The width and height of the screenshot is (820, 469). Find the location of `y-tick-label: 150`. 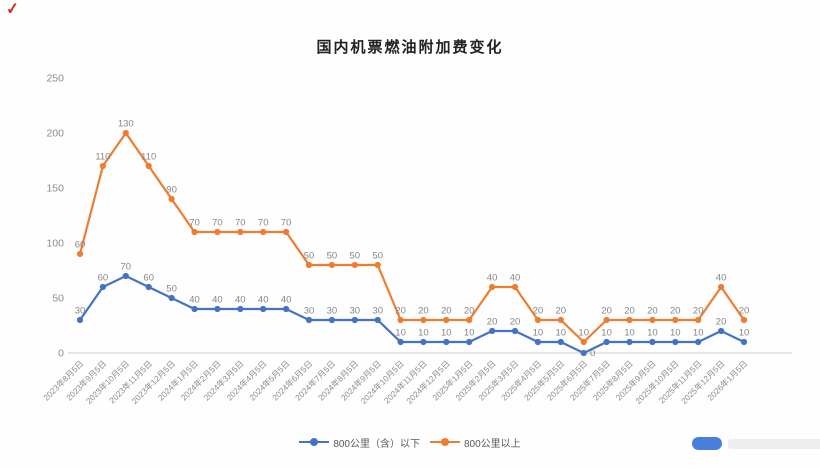

y-tick-label: 150 is located at coordinates (55, 189).